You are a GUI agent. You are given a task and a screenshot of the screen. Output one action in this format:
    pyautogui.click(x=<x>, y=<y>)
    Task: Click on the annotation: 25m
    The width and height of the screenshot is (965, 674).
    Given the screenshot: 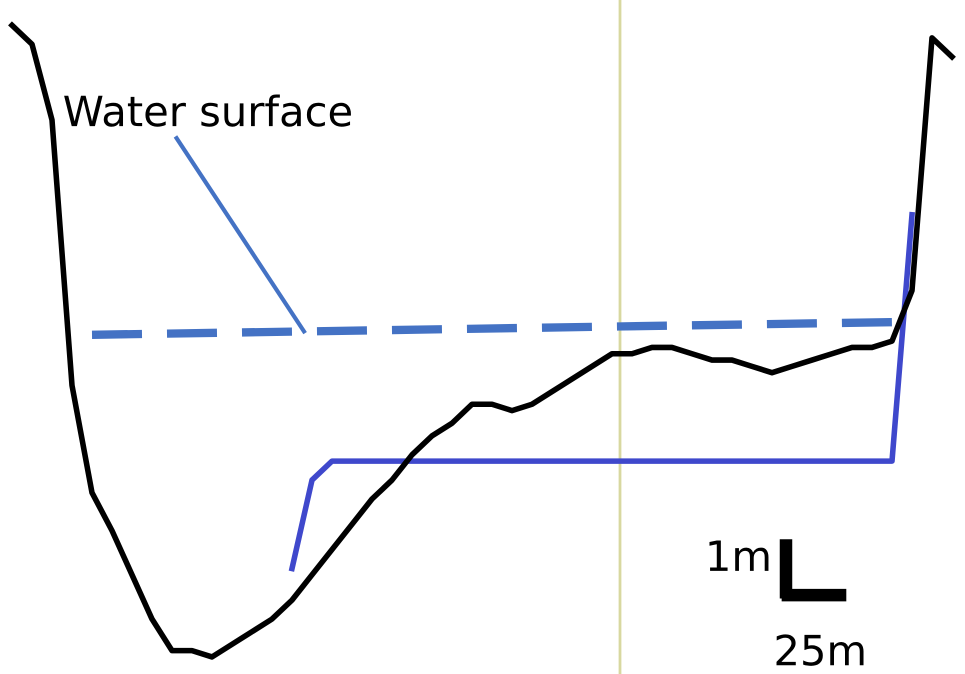 What is the action you would take?
    pyautogui.click(x=820, y=650)
    